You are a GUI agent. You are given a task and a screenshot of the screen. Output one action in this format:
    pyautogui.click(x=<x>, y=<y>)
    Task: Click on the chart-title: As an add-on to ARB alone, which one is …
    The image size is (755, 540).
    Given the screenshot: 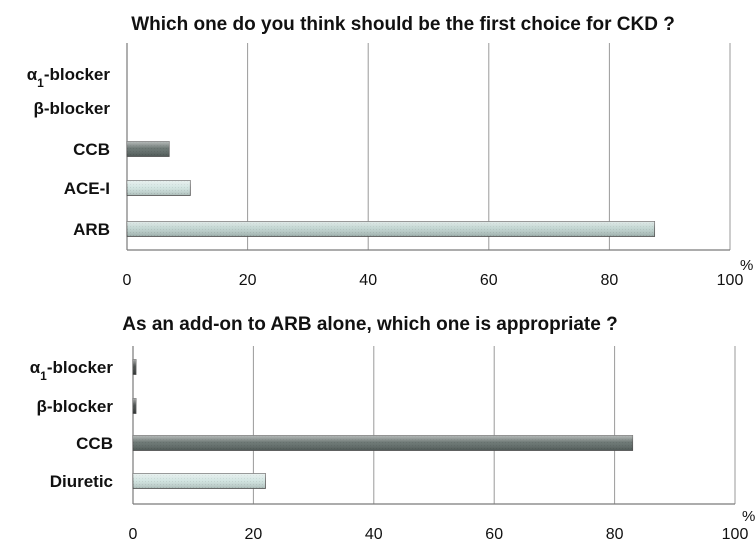 What is the action you would take?
    pyautogui.click(x=369, y=324)
    